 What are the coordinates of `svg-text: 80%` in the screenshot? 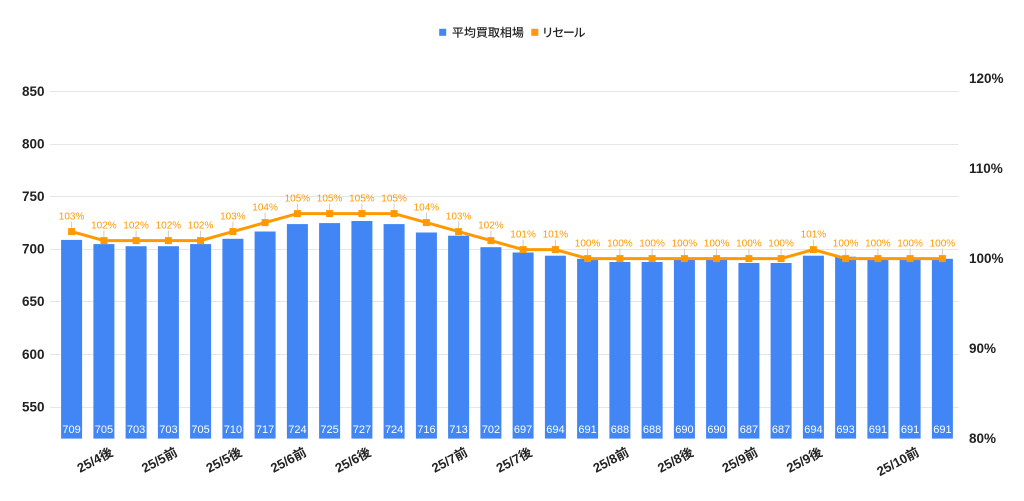 It's located at (982, 438).